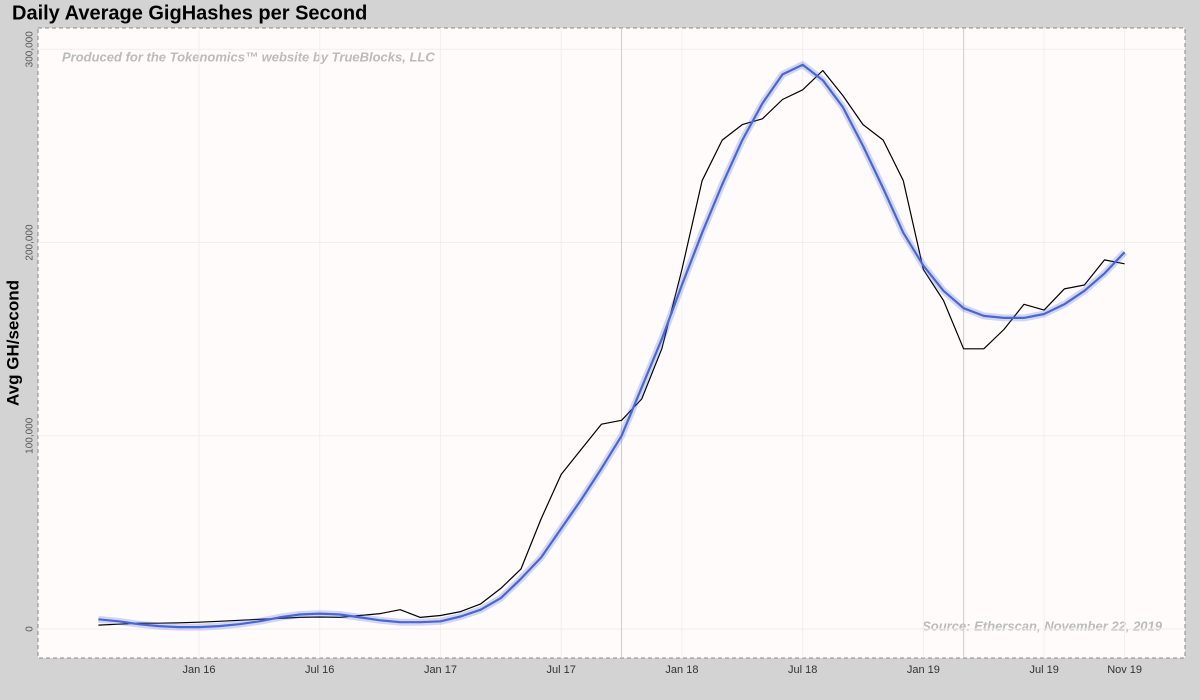  Describe the element at coordinates (802, 670) in the screenshot. I see `x-tick-label: Jul 18` at that location.